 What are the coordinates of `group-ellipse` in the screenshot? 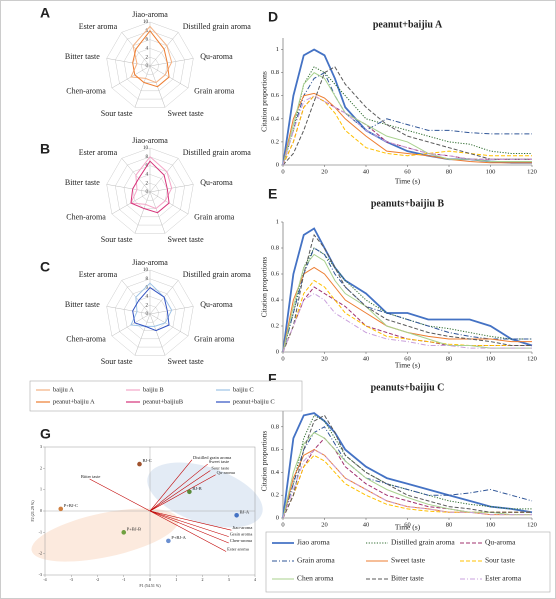 It's located at (105, 535).